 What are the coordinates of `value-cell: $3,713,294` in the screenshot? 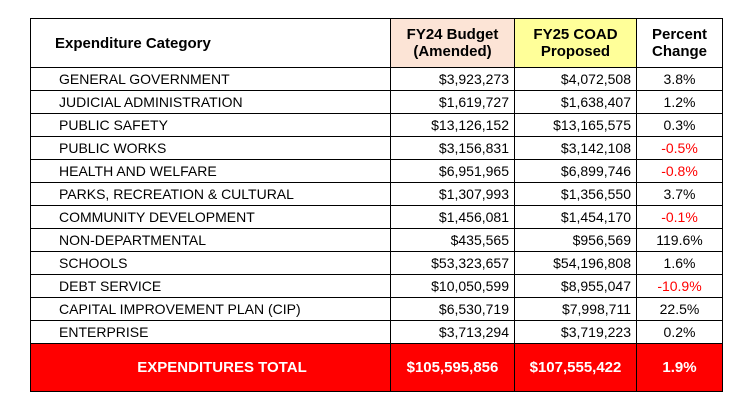 It's located at (452, 332).